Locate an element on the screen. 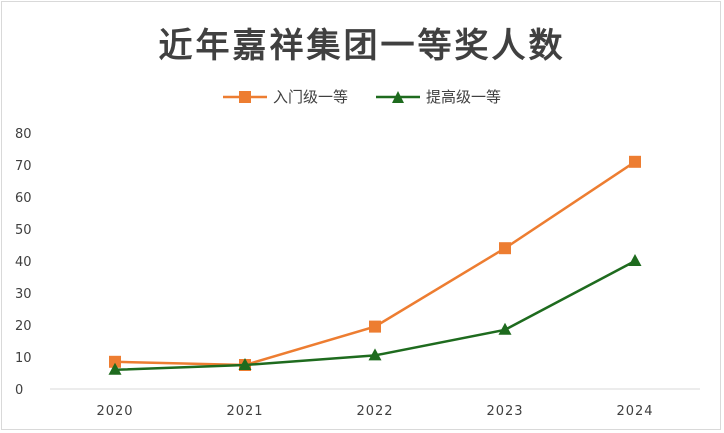  legend-label-series-1: 入门级一等 is located at coordinates (310, 97).